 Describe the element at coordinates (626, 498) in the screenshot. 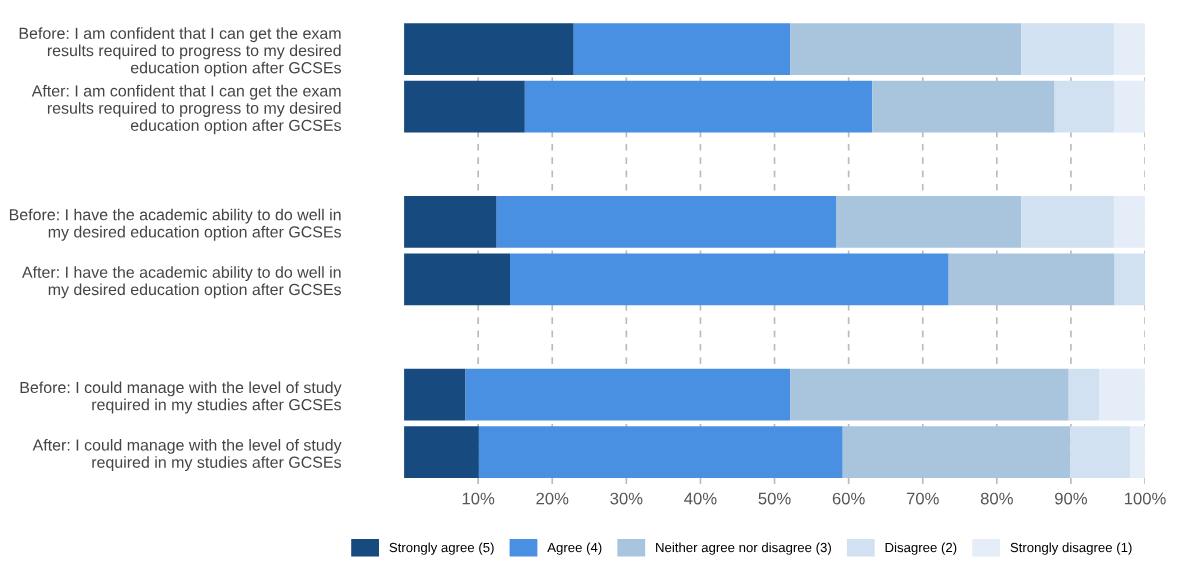

I see `x-tick-label: 30%` at that location.